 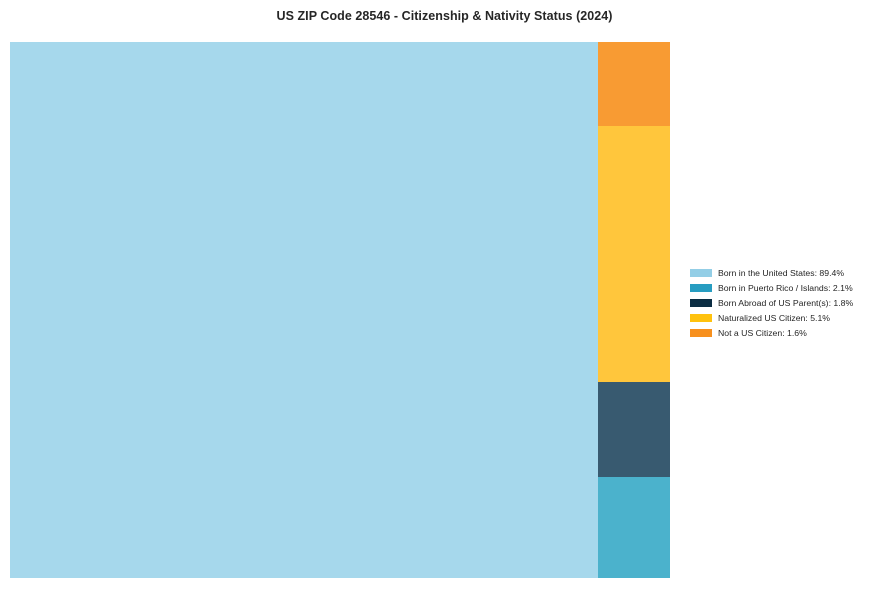 I want to click on legend-item-label: Born in the United States: 89.4%, so click(x=781, y=272).